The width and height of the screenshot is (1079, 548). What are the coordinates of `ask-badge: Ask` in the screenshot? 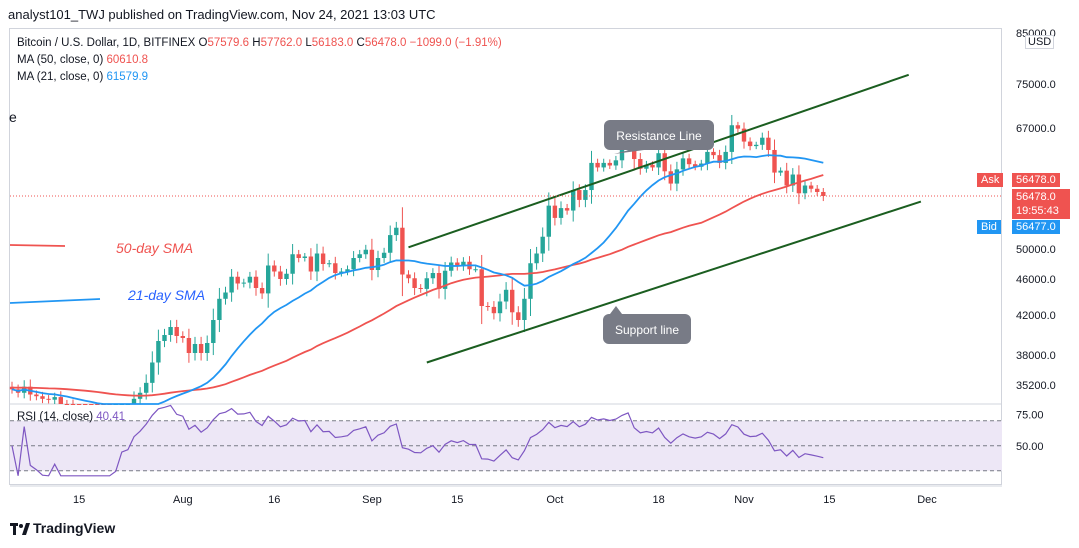 It's located at (990, 180).